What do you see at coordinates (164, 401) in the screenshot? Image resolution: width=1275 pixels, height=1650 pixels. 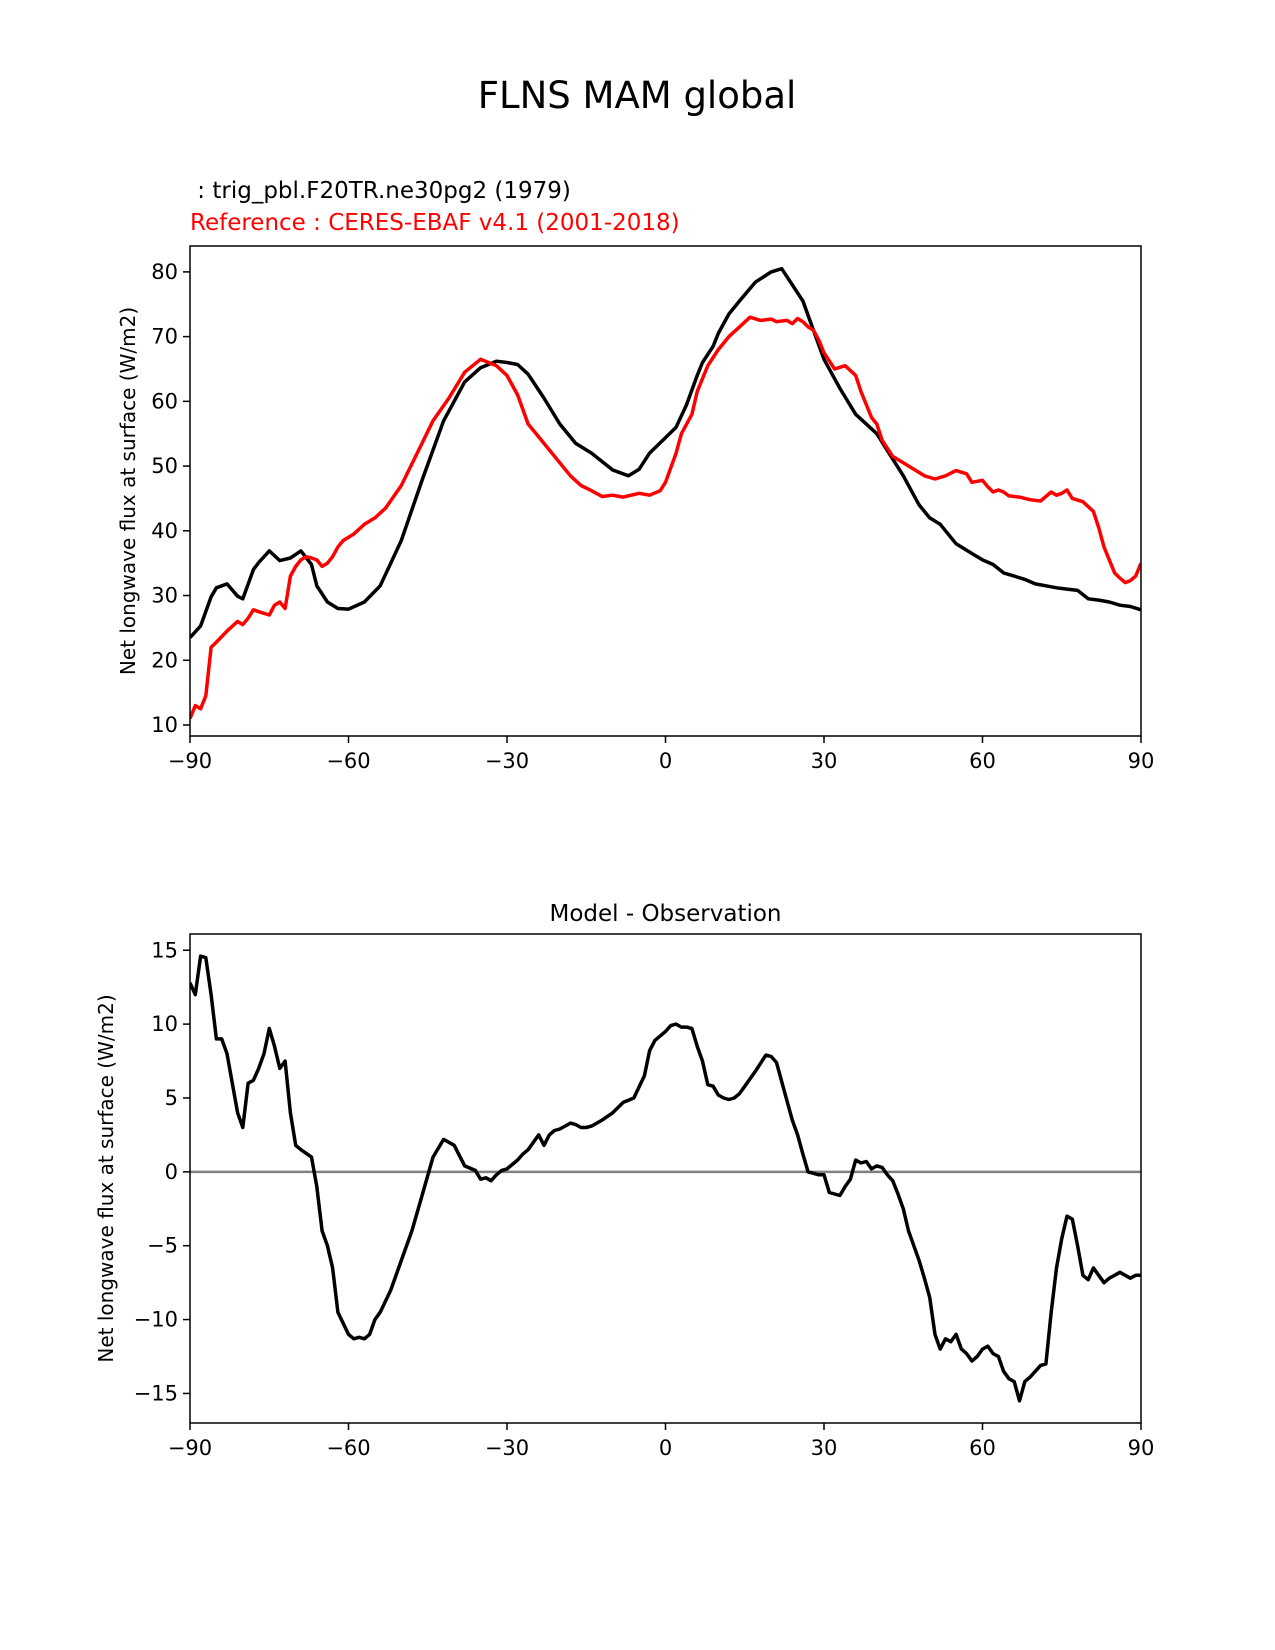 I see `y-tick-label: 60` at bounding box center [164, 401].